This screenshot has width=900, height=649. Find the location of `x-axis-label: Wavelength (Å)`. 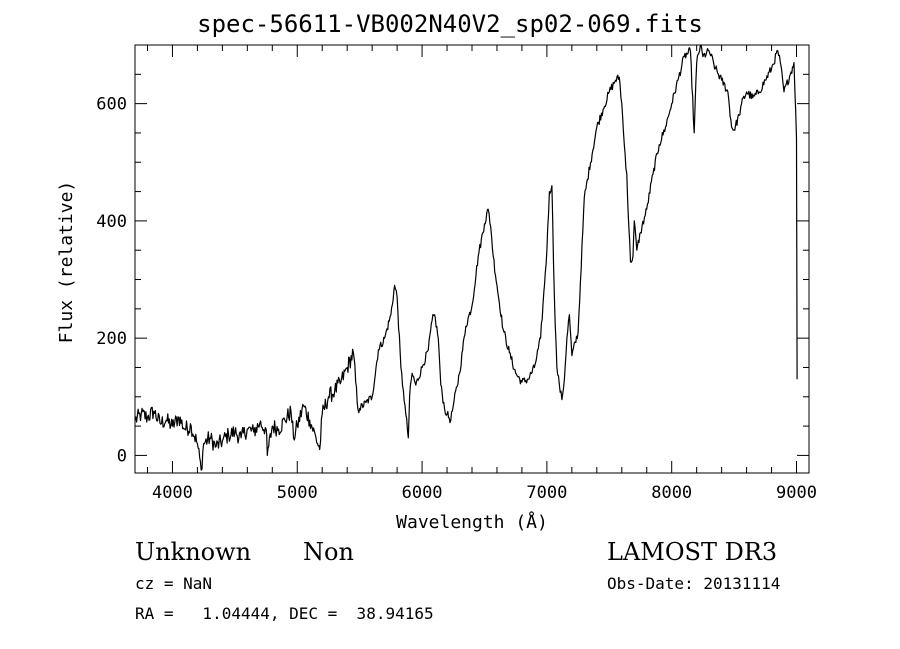

x-axis-label: Wavelength (Å) is located at coordinates (472, 522).